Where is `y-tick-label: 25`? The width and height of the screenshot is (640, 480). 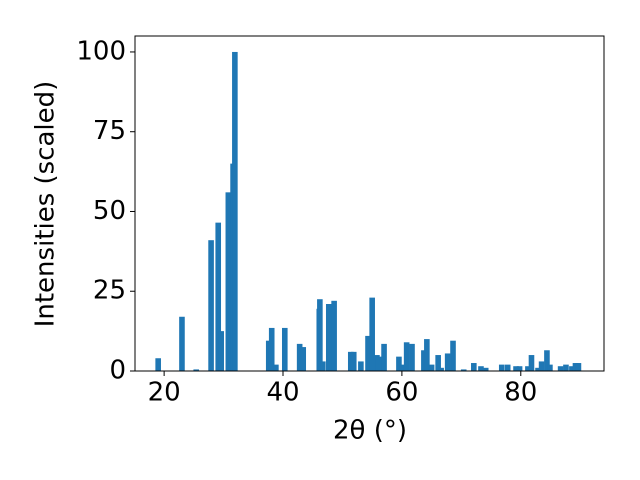 y-tick-label: 25 is located at coordinates (109, 291).